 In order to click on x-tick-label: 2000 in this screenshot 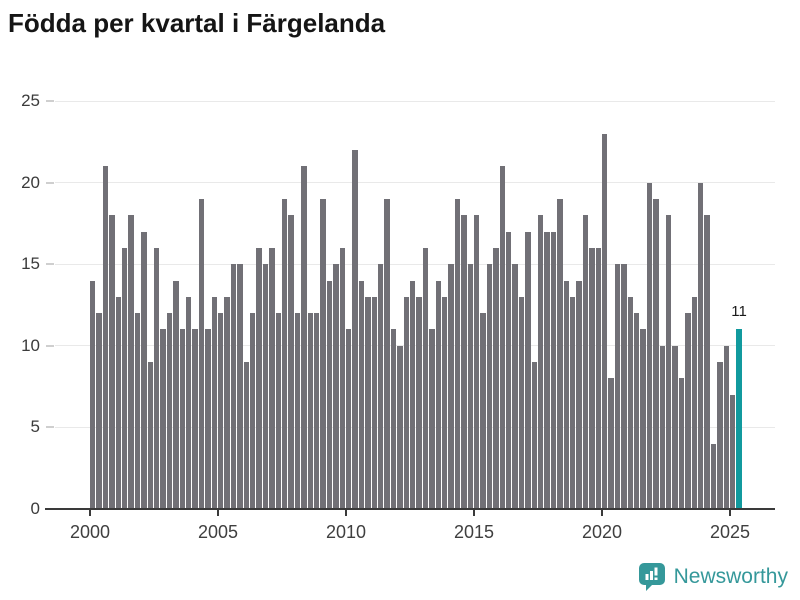, I will do `click(90, 532)`.